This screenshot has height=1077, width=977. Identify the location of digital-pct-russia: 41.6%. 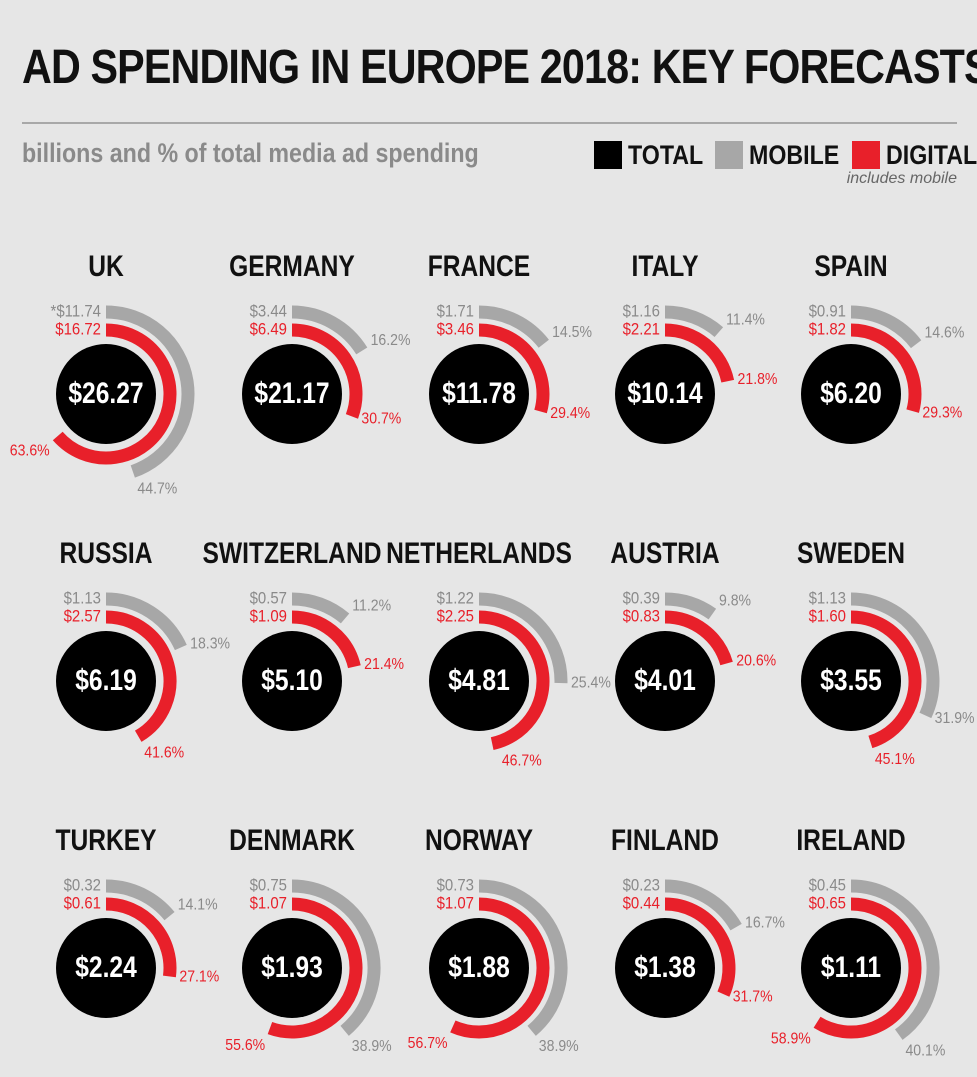
(164, 753).